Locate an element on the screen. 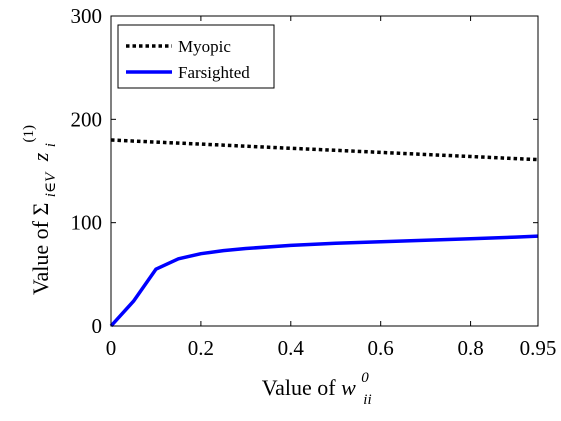 This screenshot has width=561, height=421. x-axis-label-sup: 0 is located at coordinates (365, 378).